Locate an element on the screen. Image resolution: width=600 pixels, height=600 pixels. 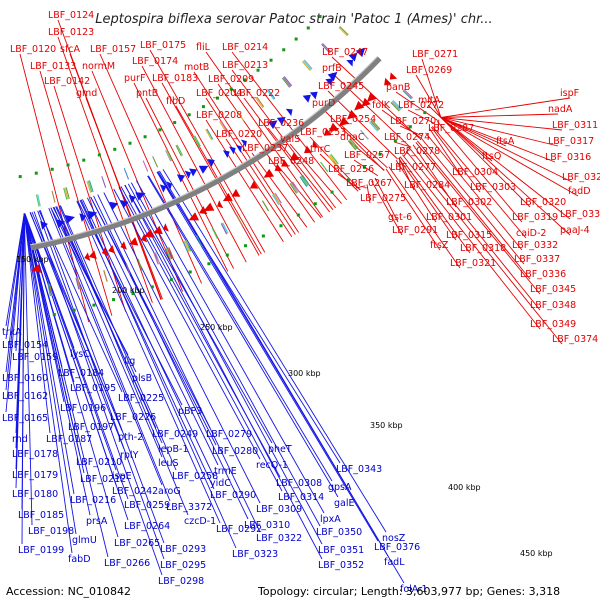
reverse-gene-label: LBF_0198 is located at coordinates (51, 531).